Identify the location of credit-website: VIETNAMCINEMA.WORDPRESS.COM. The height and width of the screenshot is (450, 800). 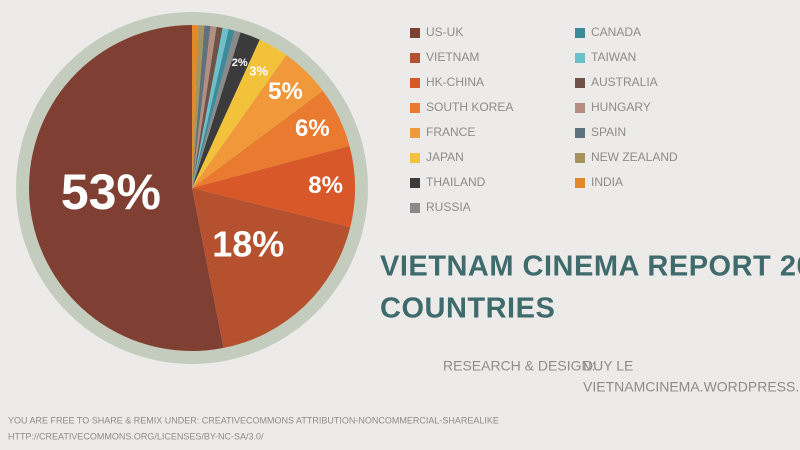
(691, 387).